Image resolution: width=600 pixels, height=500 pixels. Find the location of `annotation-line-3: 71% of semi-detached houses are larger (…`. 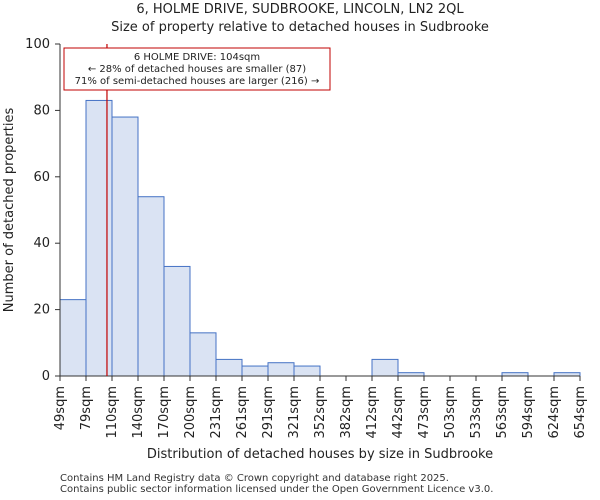

annotation-line-3: 71% of semi-detached houses are larger (… is located at coordinates (197, 81).